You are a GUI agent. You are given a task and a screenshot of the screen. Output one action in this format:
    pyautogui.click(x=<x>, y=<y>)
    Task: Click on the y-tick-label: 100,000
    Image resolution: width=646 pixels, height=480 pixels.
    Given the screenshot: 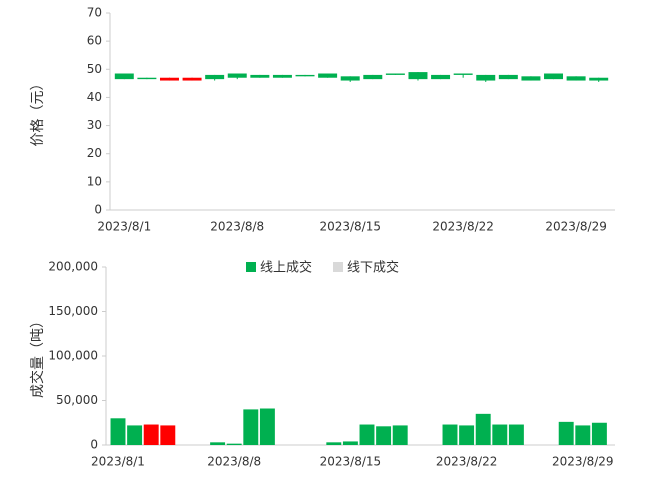 What is the action you would take?
    pyautogui.click(x=73, y=356)
    